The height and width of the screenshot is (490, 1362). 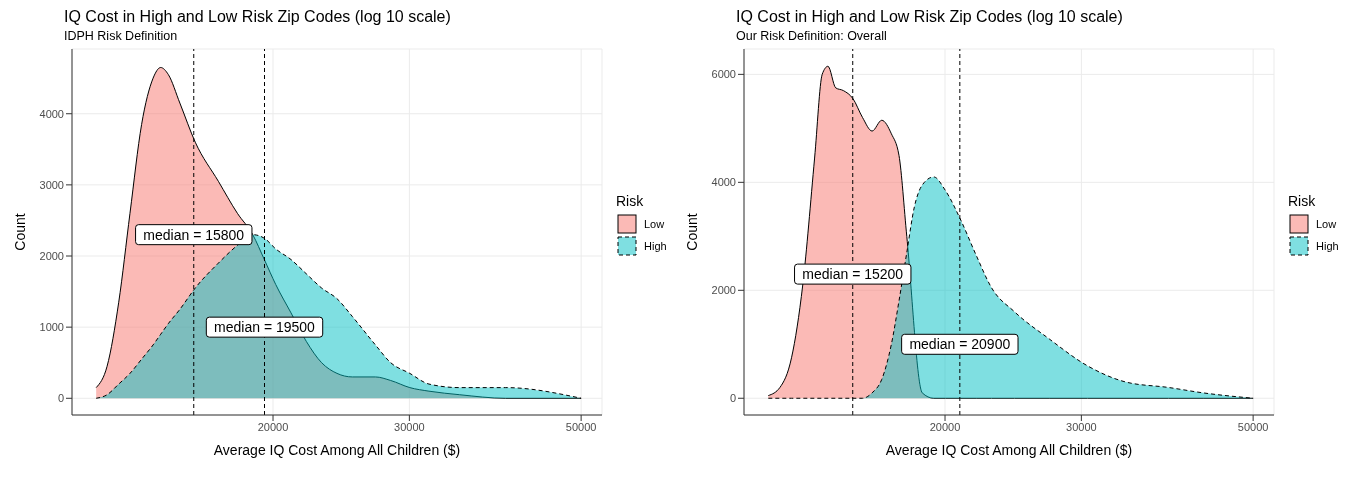 What do you see at coordinates (723, 74) in the screenshot?
I see `y-tick-label: 6000` at bounding box center [723, 74].